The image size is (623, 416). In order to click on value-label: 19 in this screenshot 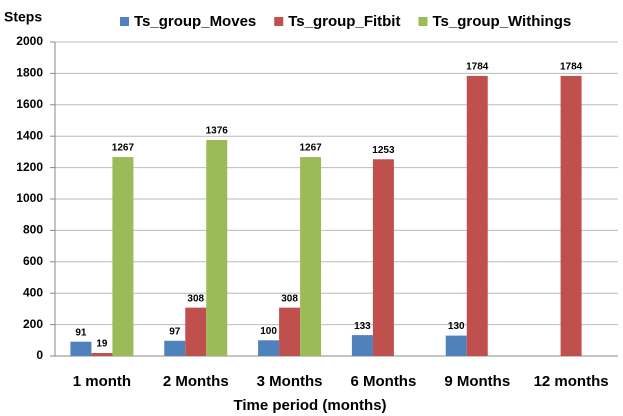, I will do `click(102, 344)`.